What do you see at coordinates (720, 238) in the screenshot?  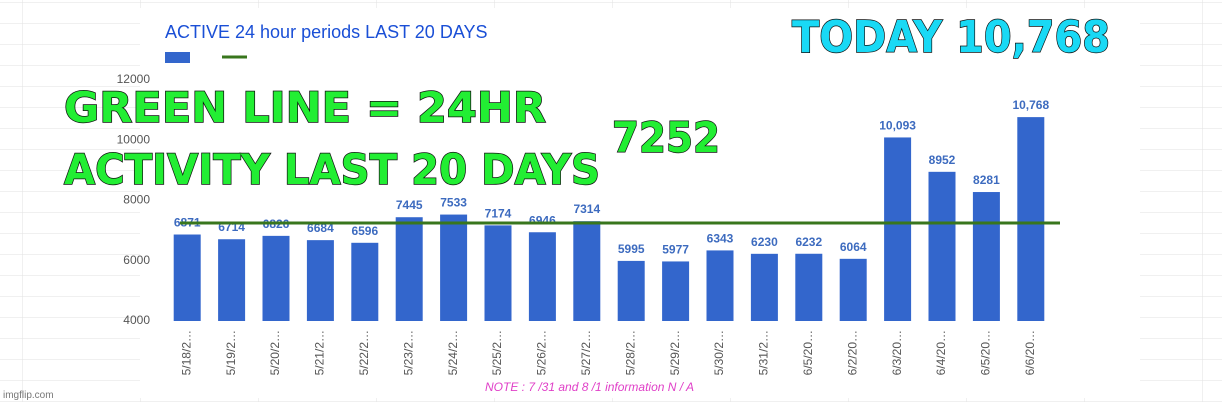 I see `value-label: 6343` at bounding box center [720, 238].